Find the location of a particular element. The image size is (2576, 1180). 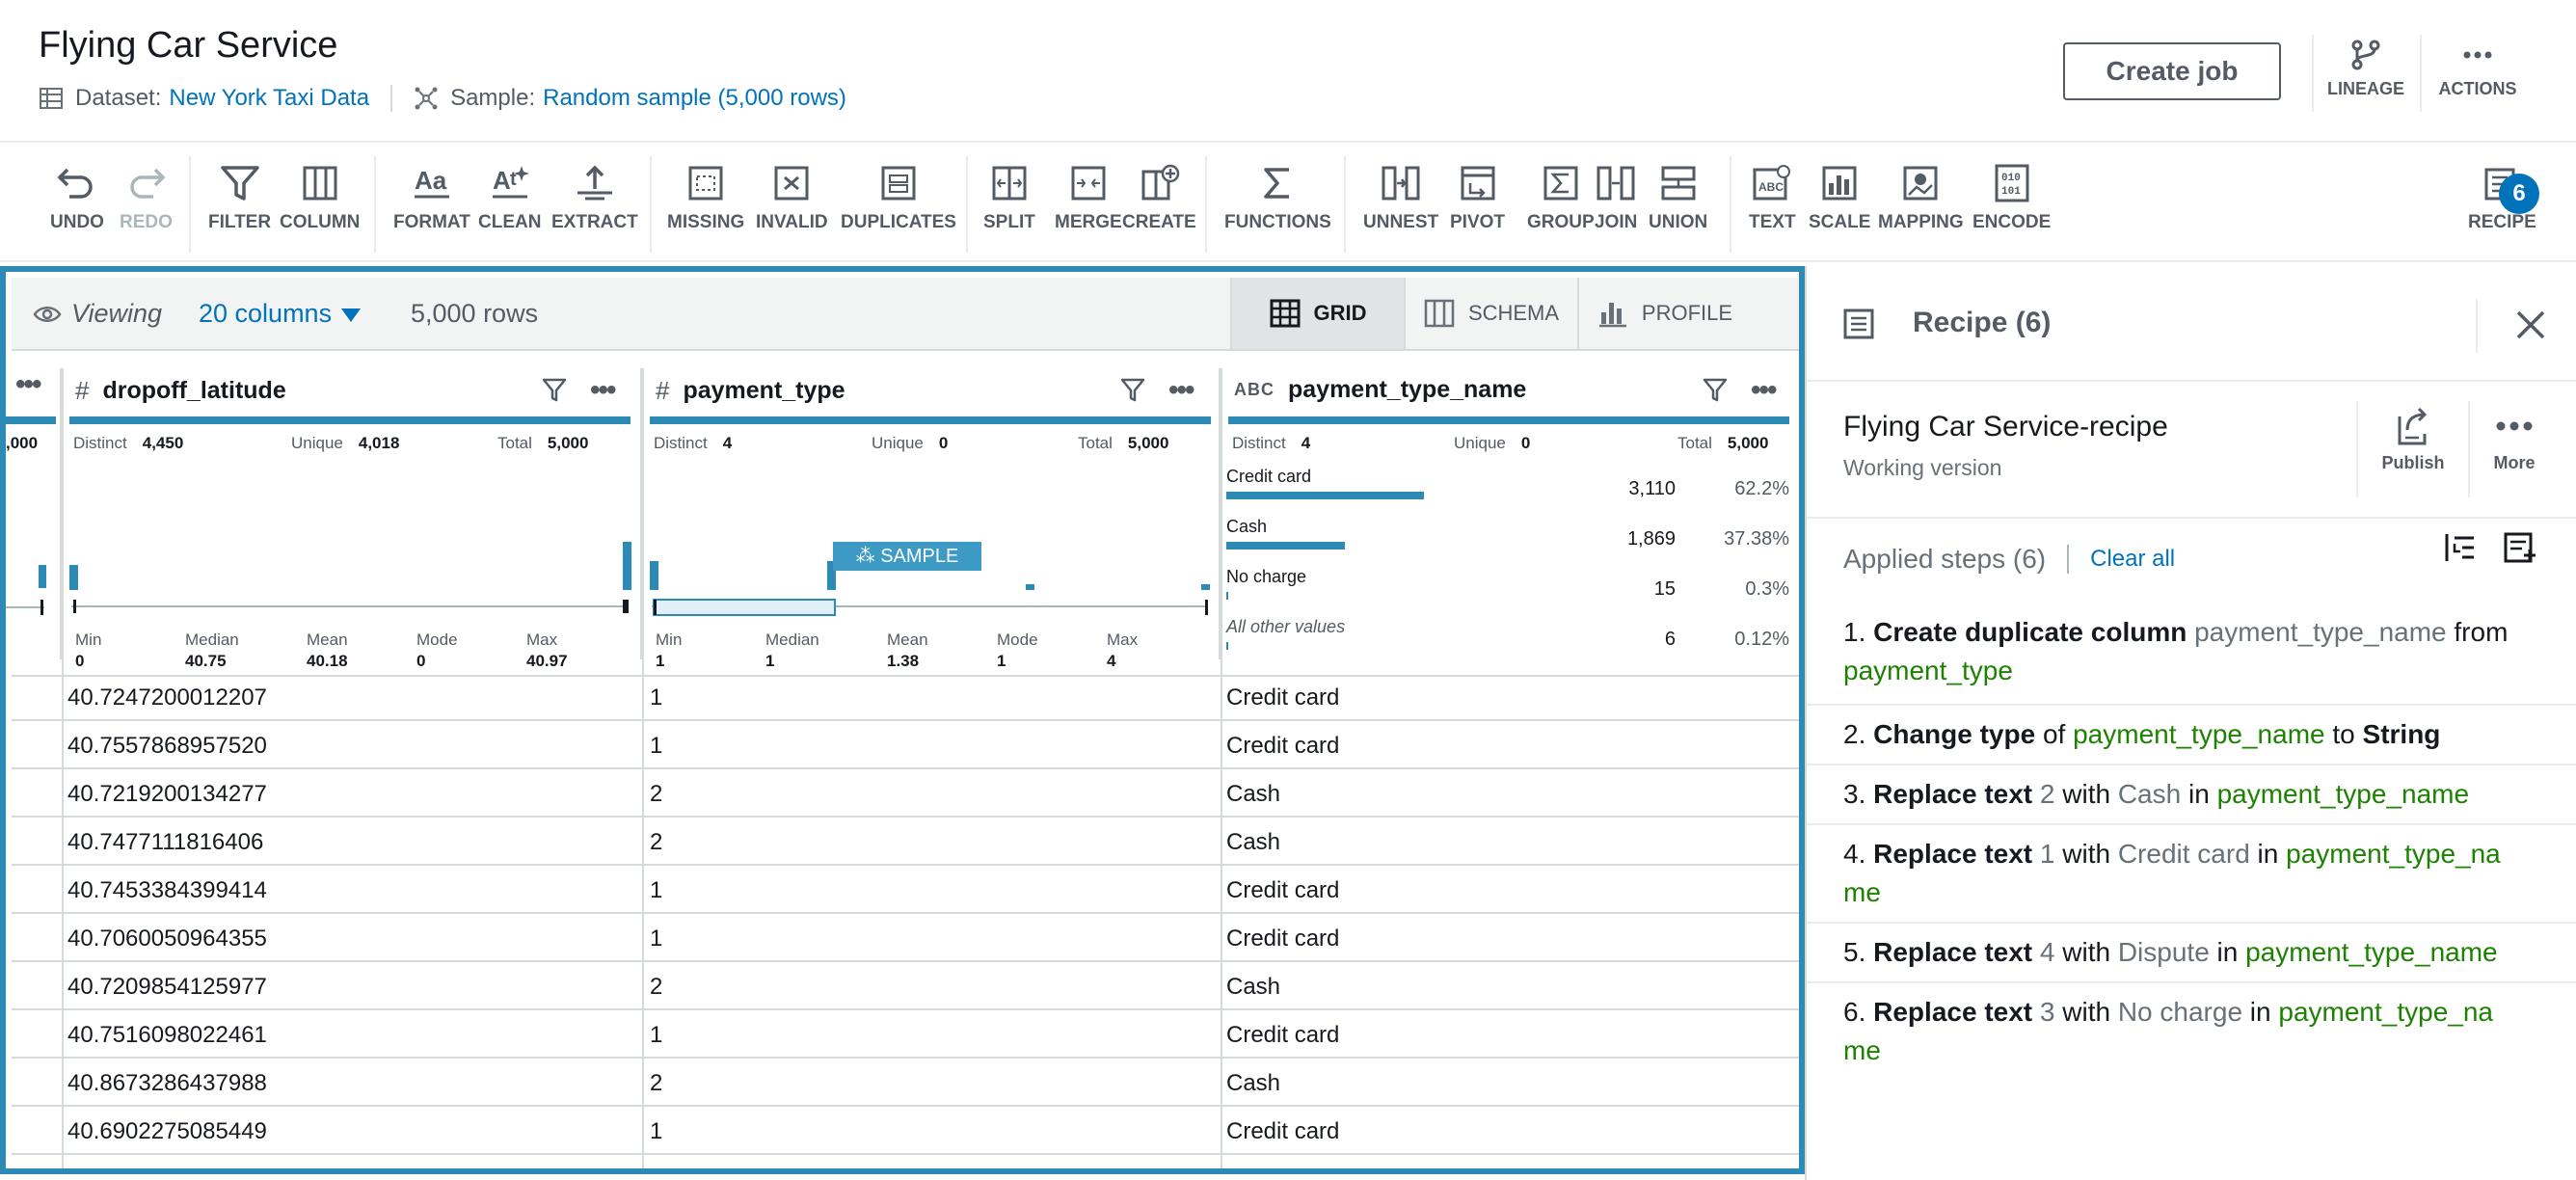

missing-button: MISSING is located at coordinates (705, 198).